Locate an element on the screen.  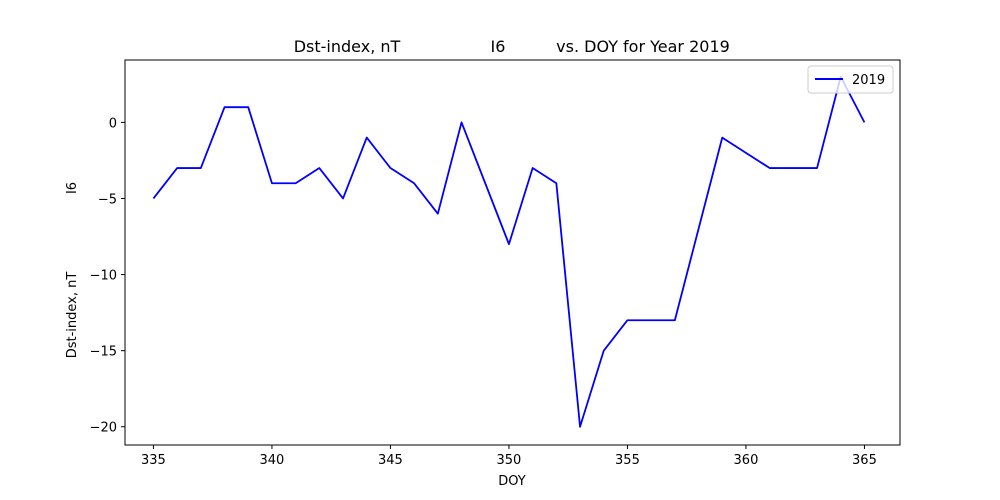
y-axis: 0 −5 −10 −15 −20 is located at coordinates (107, 276).